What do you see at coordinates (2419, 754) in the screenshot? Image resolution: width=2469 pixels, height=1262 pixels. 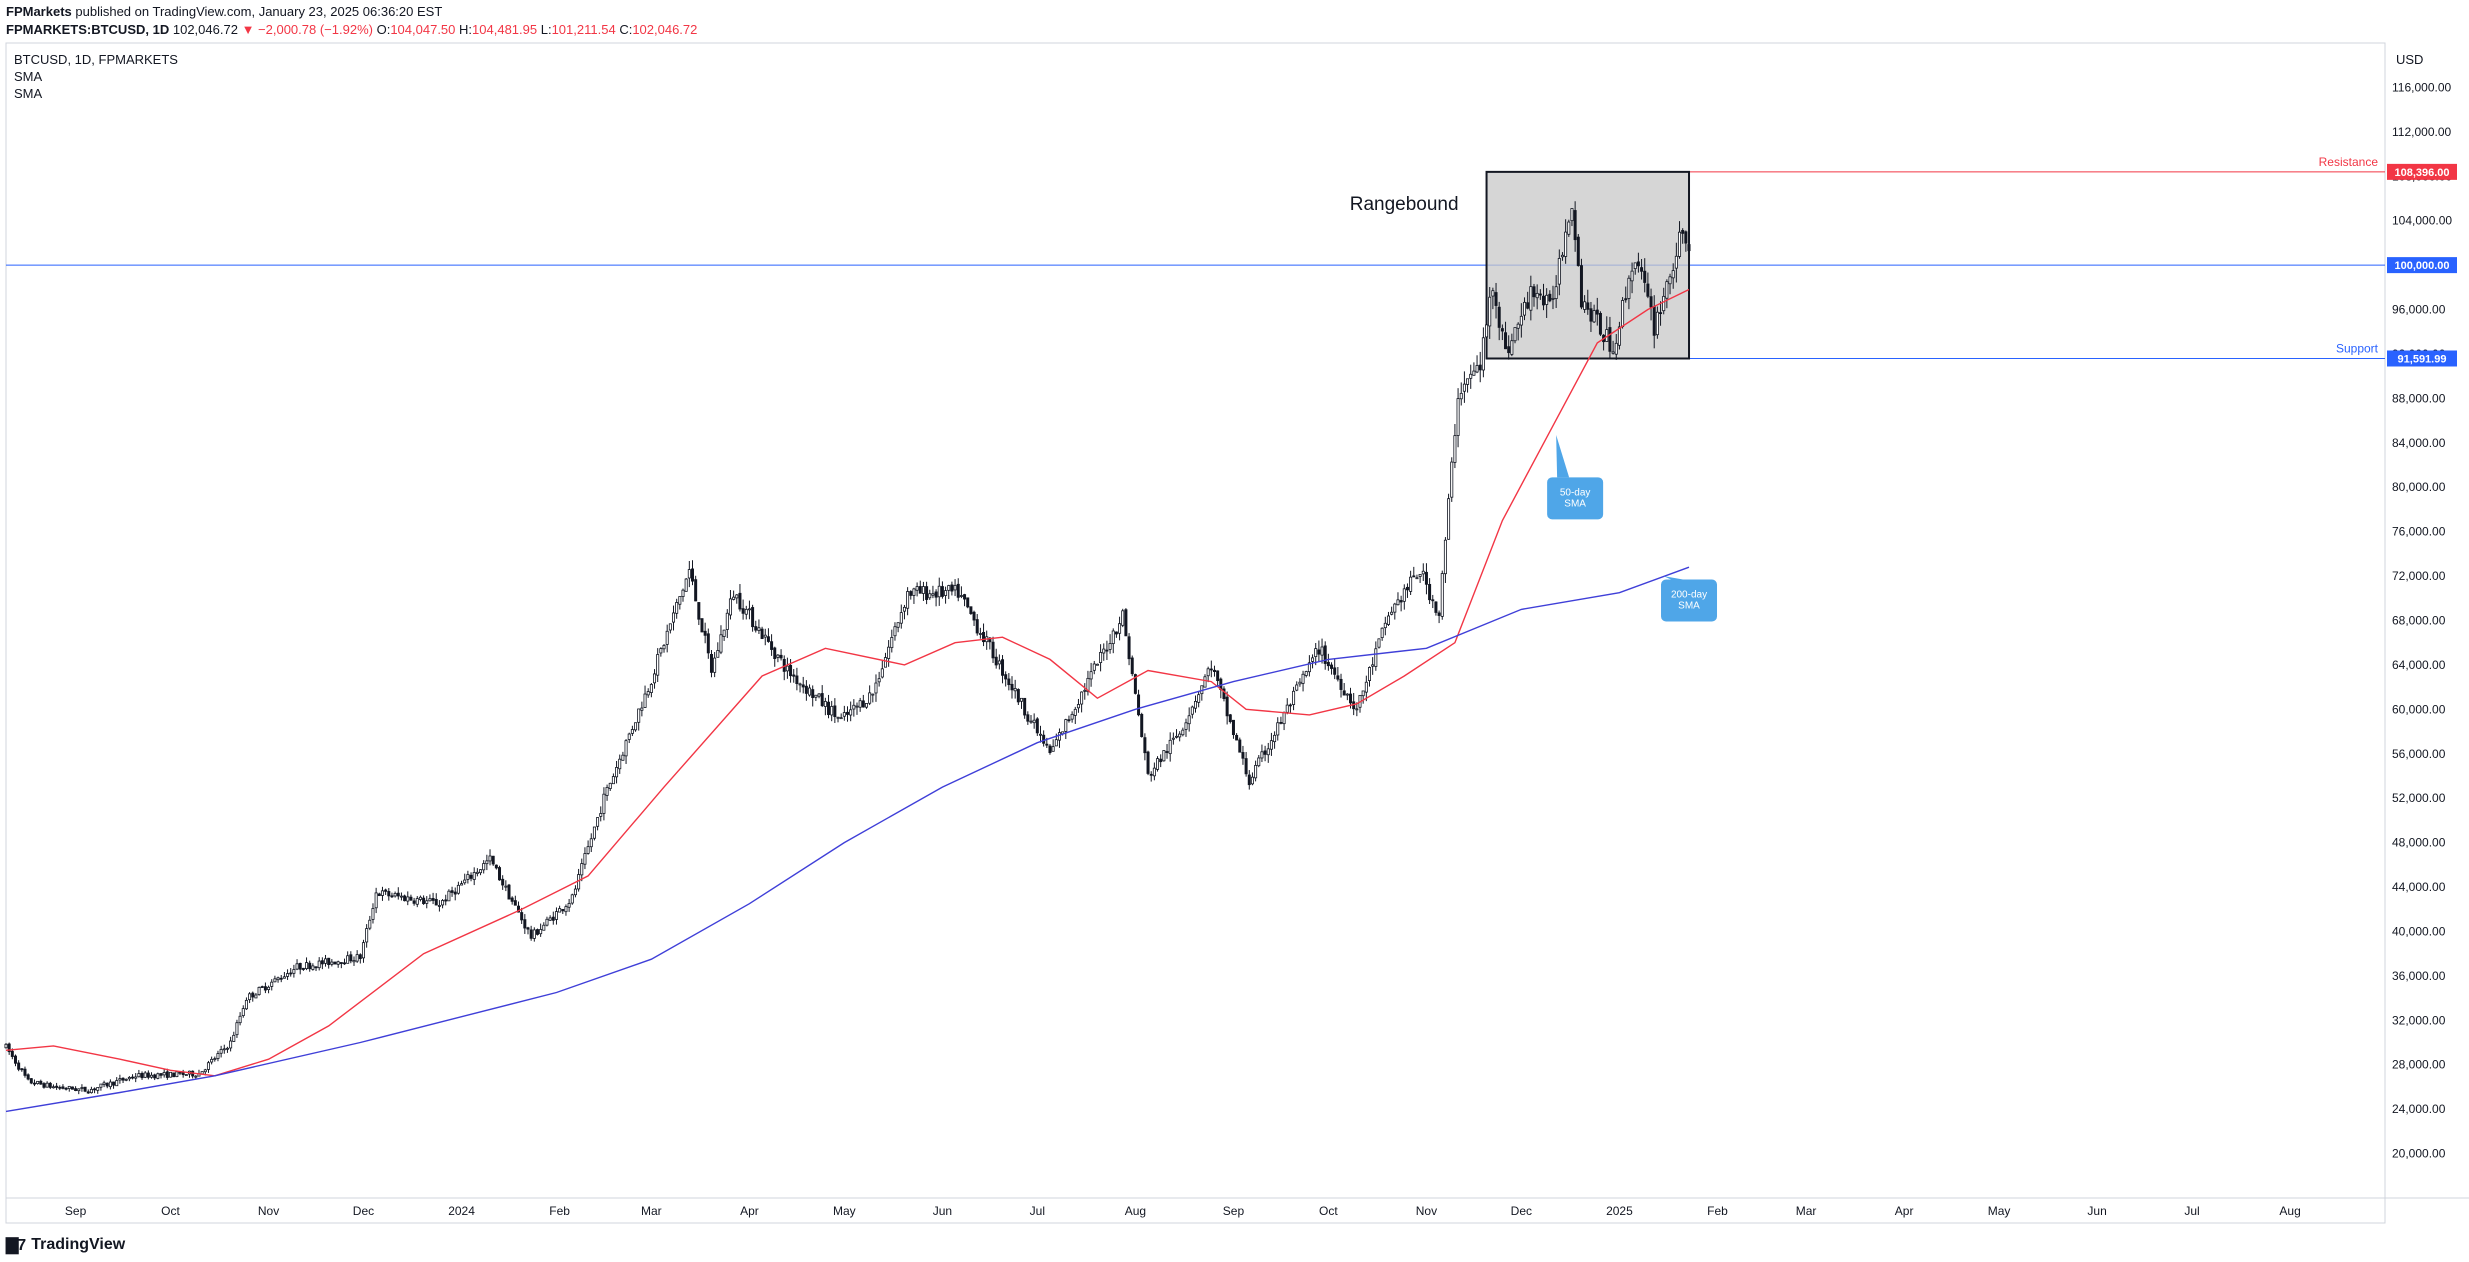 I see `price-tick-label: 56,000.00` at bounding box center [2419, 754].